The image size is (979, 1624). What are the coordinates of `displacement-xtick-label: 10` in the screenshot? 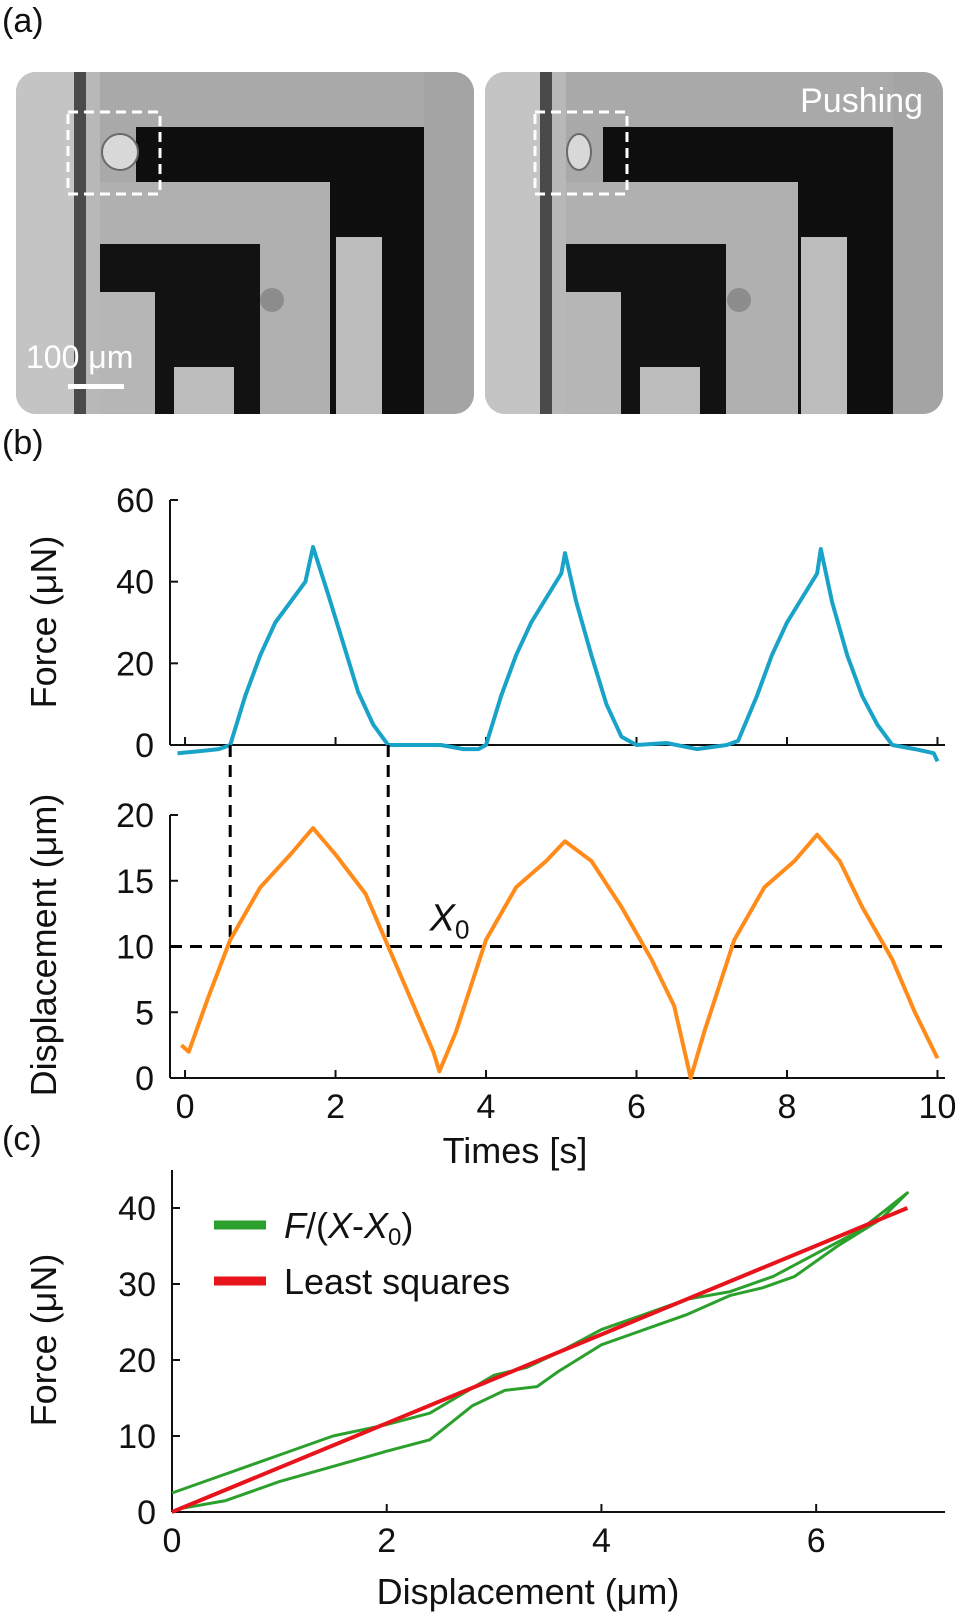 It's located at (938, 1107).